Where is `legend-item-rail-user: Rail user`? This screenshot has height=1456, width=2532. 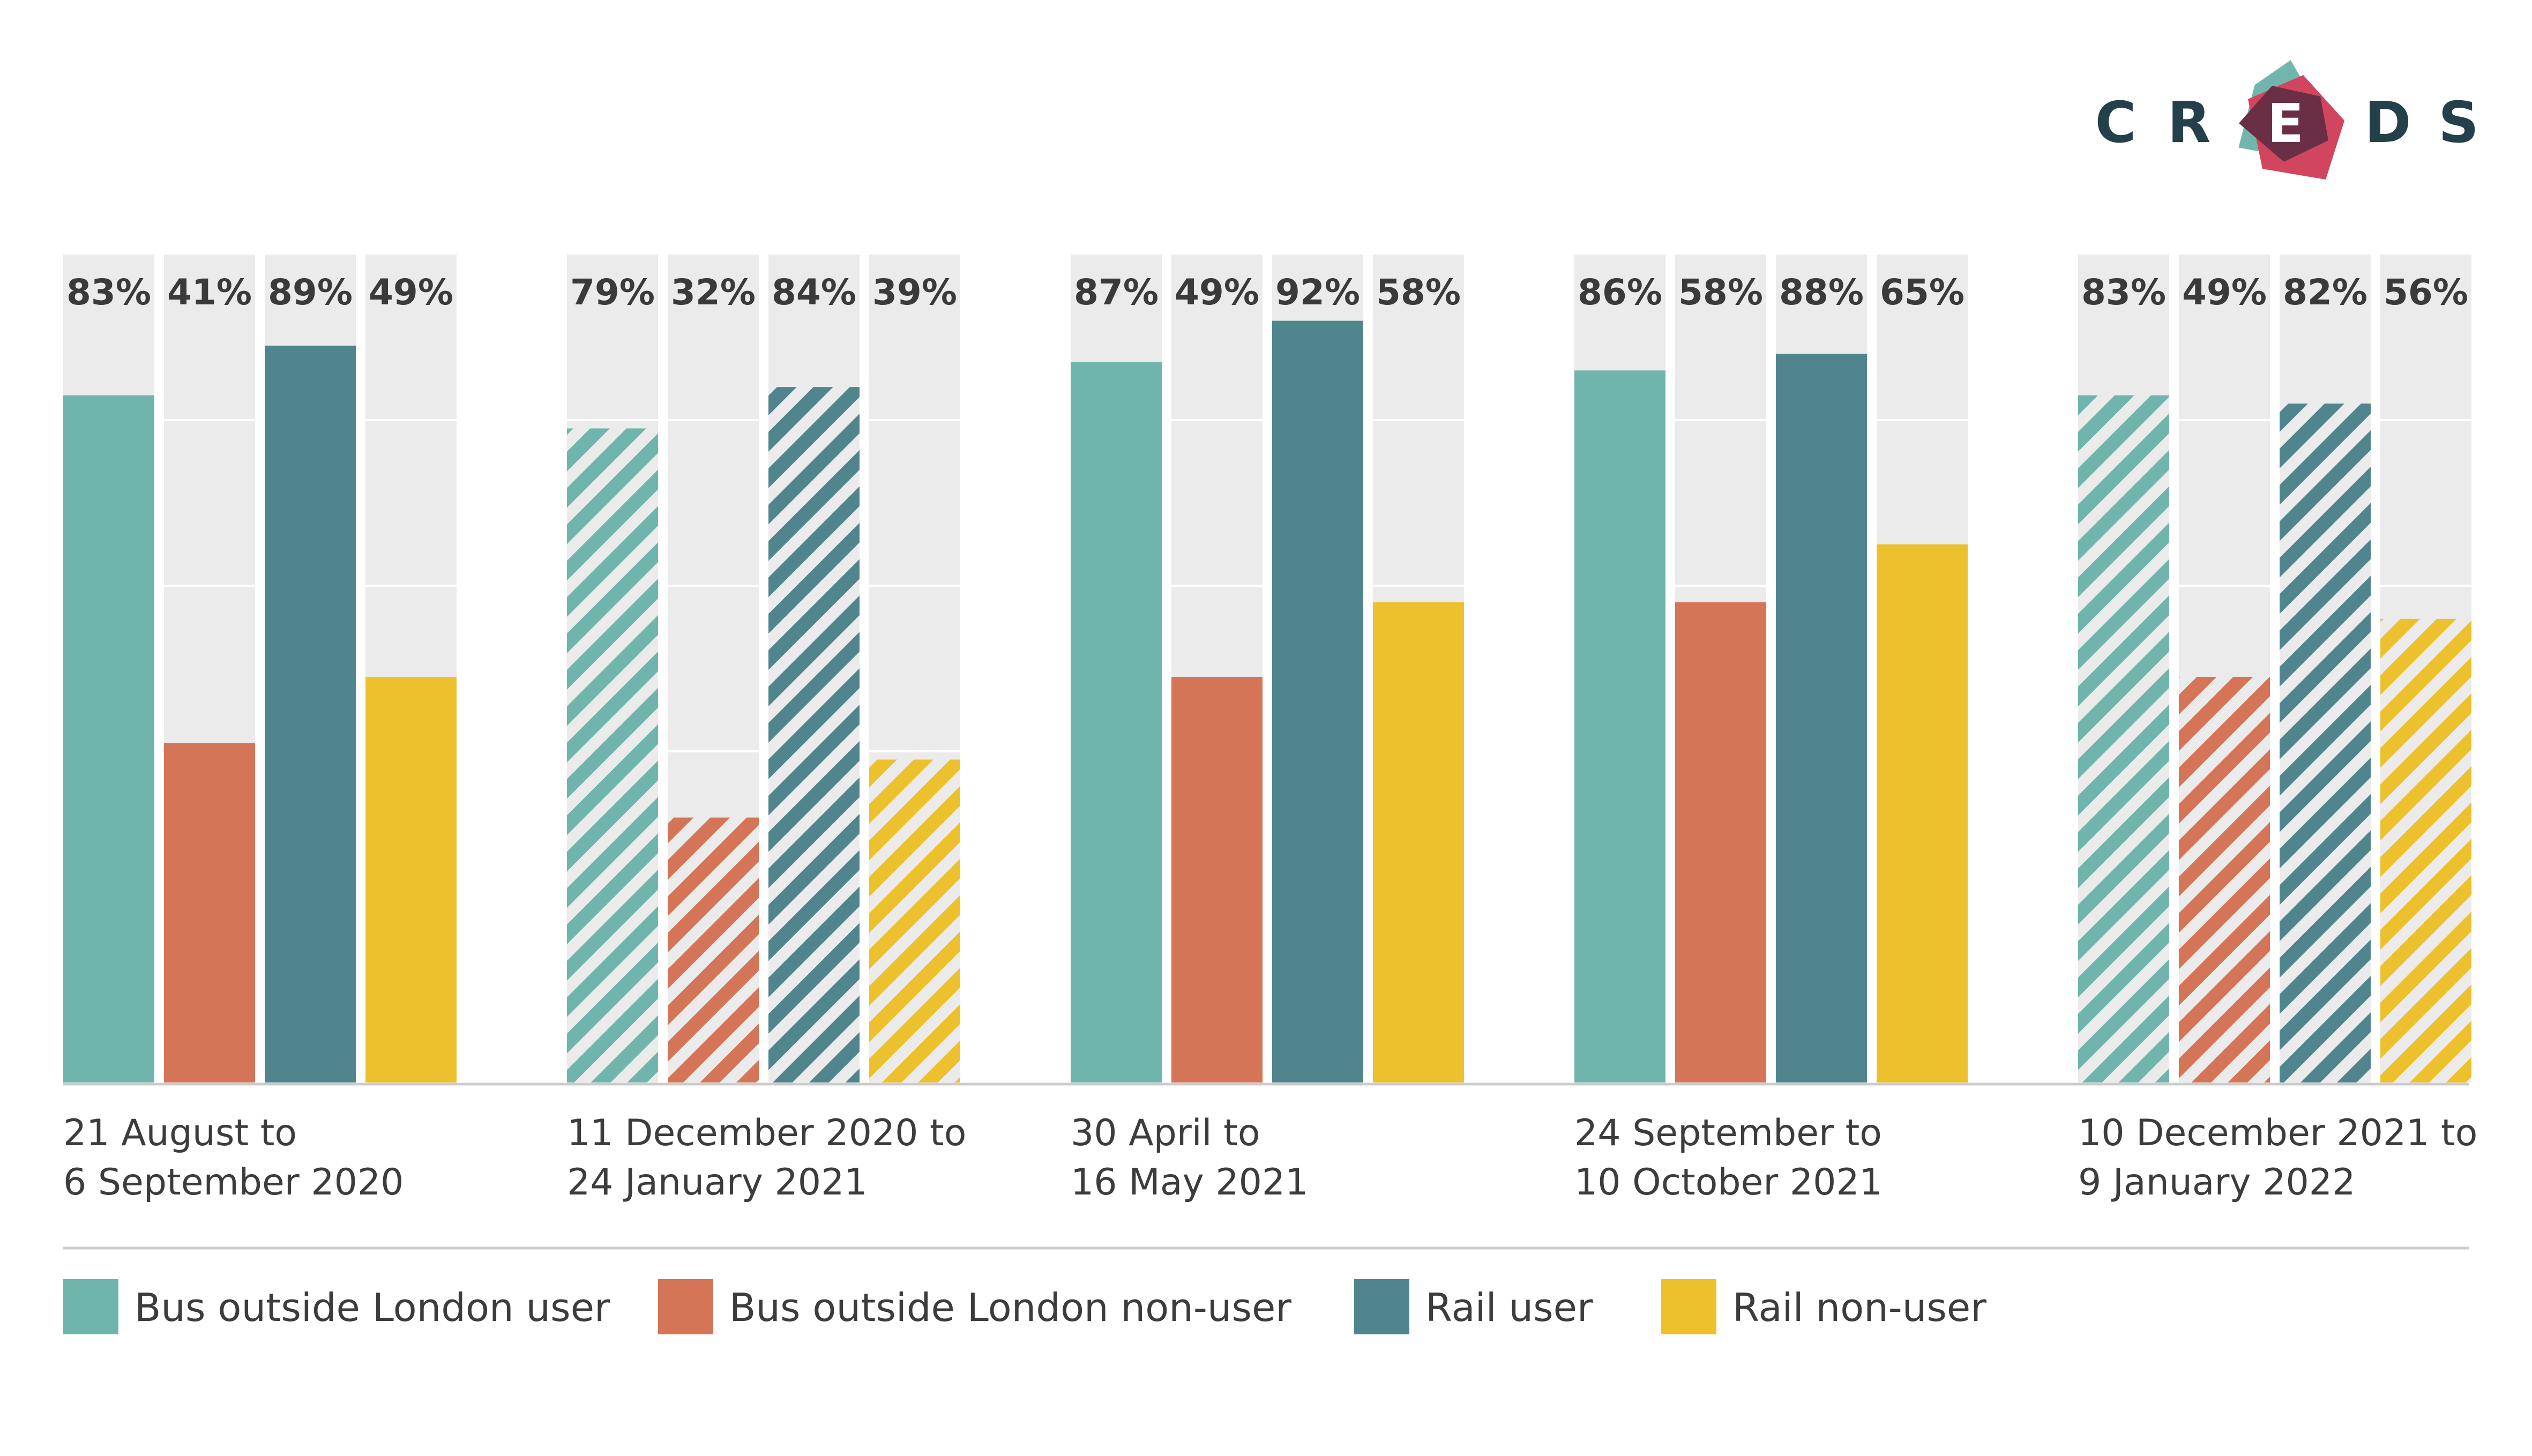 legend-item-rail-user: Rail user is located at coordinates (1473, 1307).